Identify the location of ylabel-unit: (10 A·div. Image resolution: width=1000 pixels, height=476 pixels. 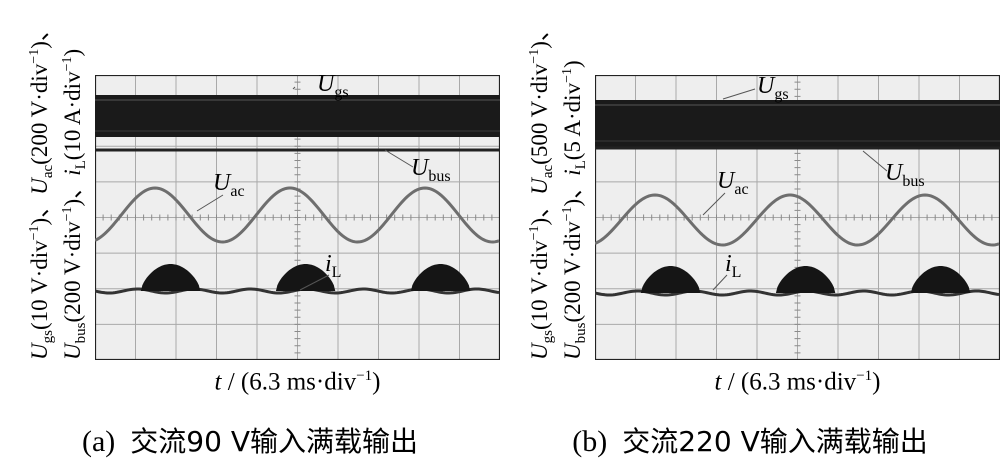
(72, 115).